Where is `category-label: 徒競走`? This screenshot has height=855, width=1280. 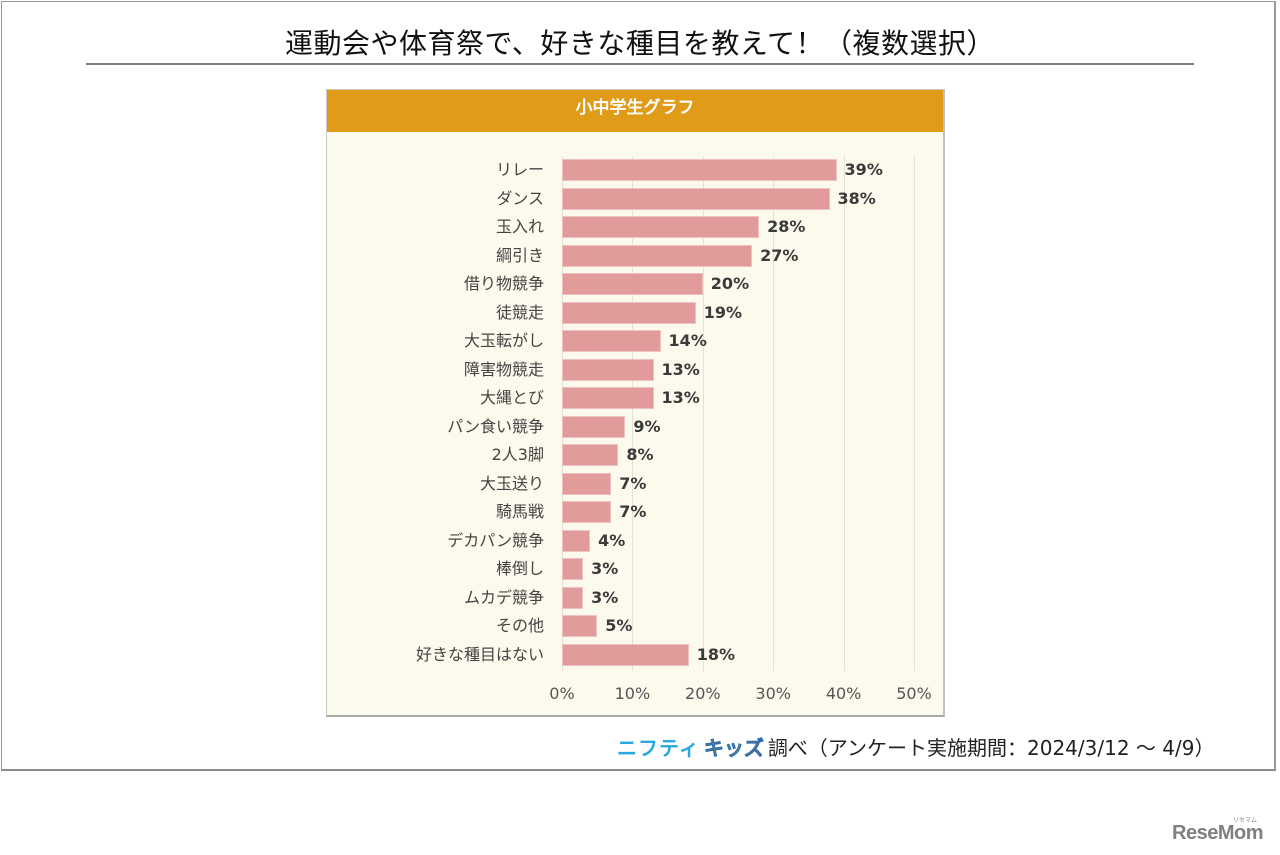 category-label: 徒競走 is located at coordinates (519, 312).